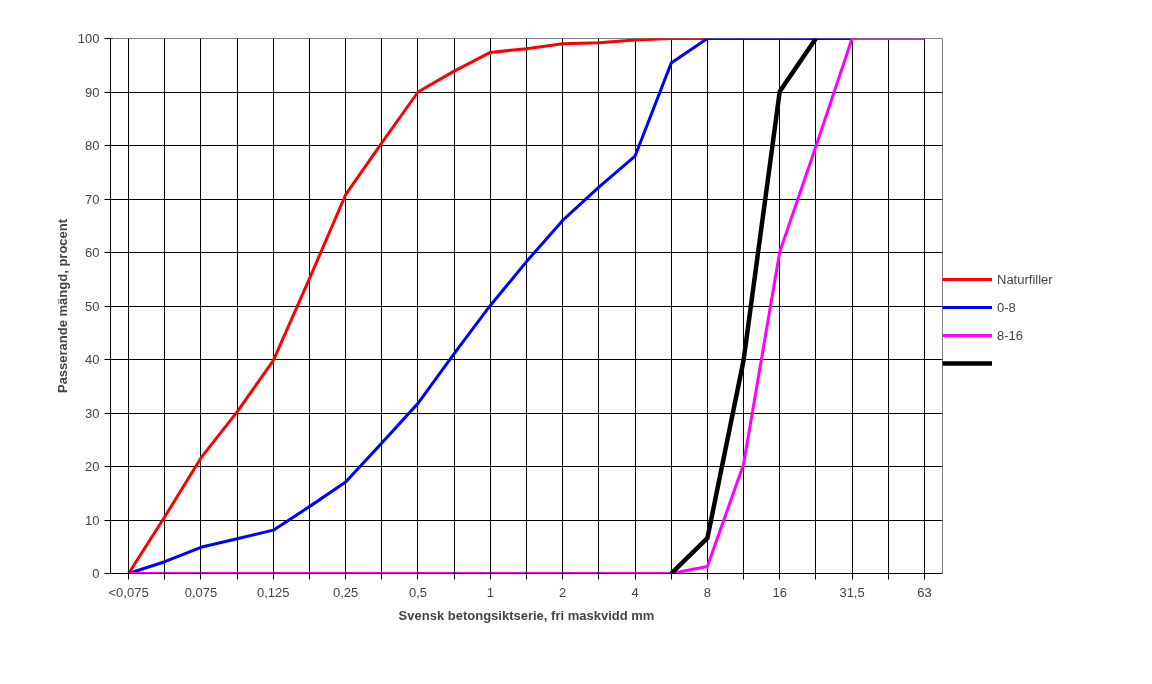 The width and height of the screenshot is (1152, 684). I want to click on y-tick-label: 50, so click(92, 306).